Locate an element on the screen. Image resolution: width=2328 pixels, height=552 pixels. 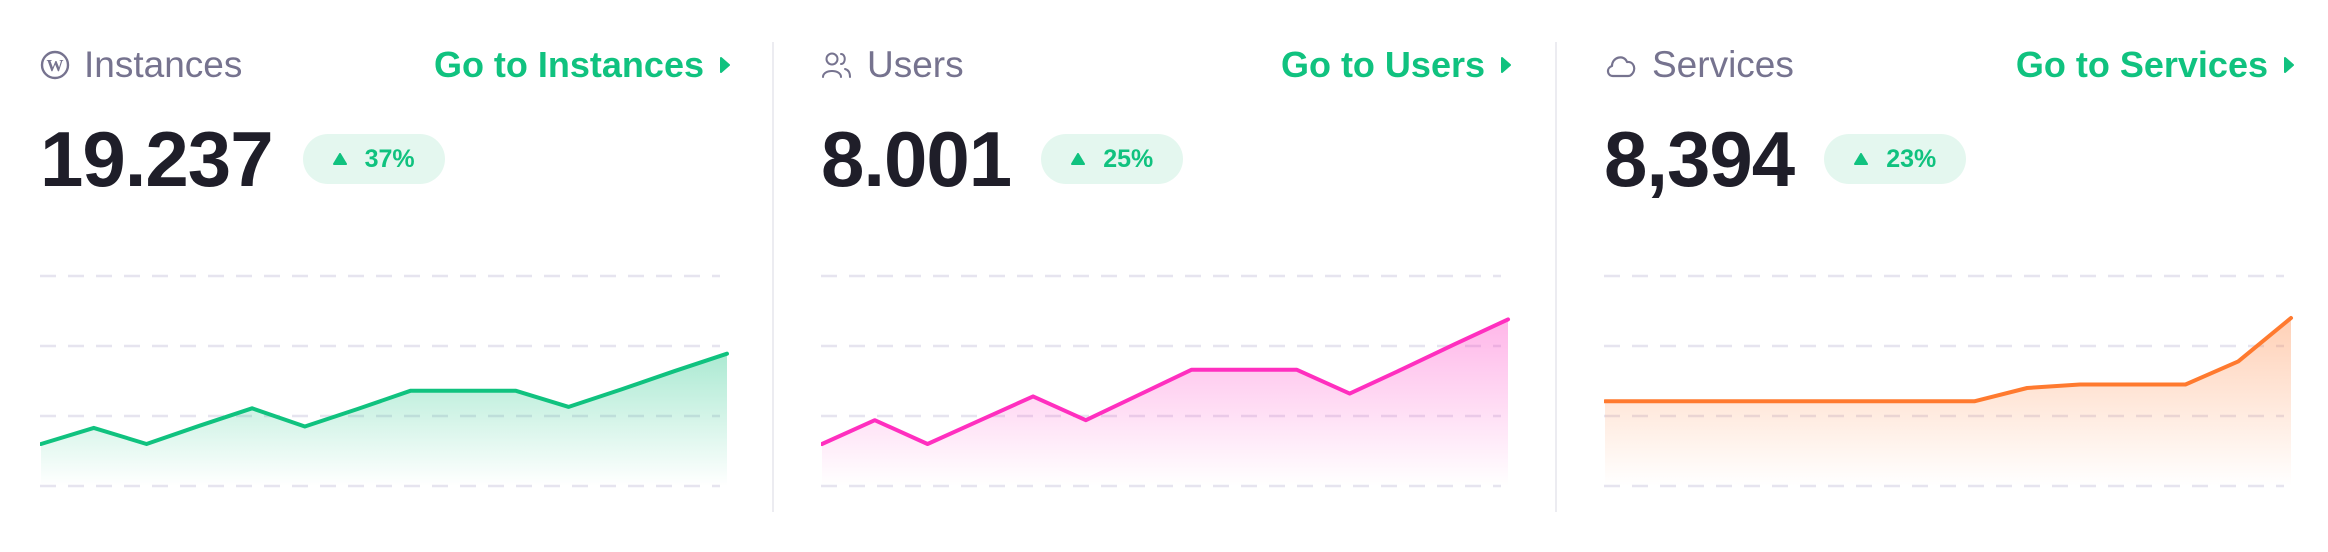
go-to-services-link: Go to Services is located at coordinates (2155, 65).